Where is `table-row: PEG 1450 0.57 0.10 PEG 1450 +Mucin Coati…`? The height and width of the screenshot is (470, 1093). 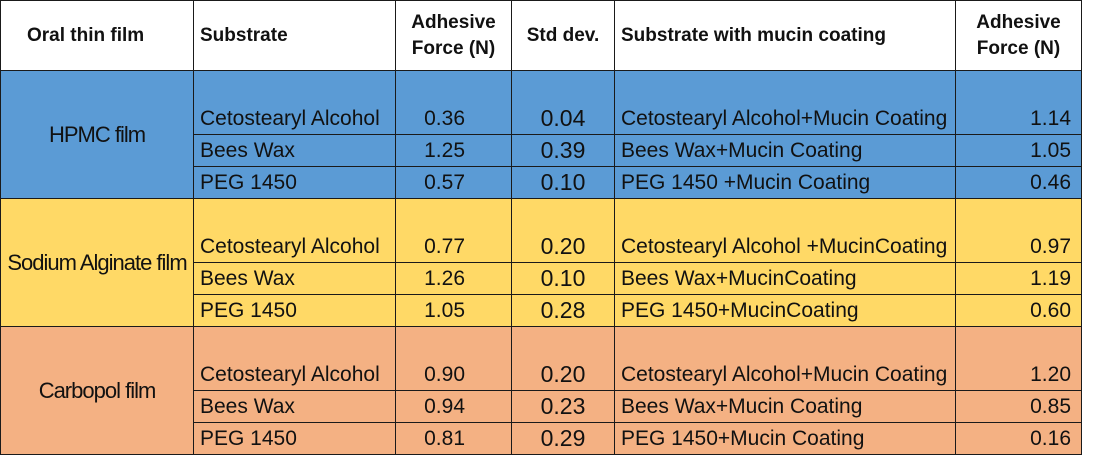 table-row: PEG 1450 0.57 0.10 PEG 1450 +Mucin Coati… is located at coordinates (541, 182).